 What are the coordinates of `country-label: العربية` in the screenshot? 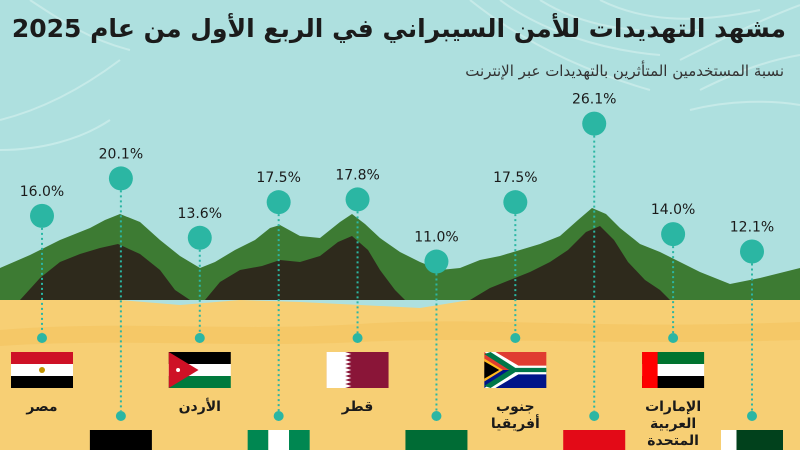 It's located at (673, 424).